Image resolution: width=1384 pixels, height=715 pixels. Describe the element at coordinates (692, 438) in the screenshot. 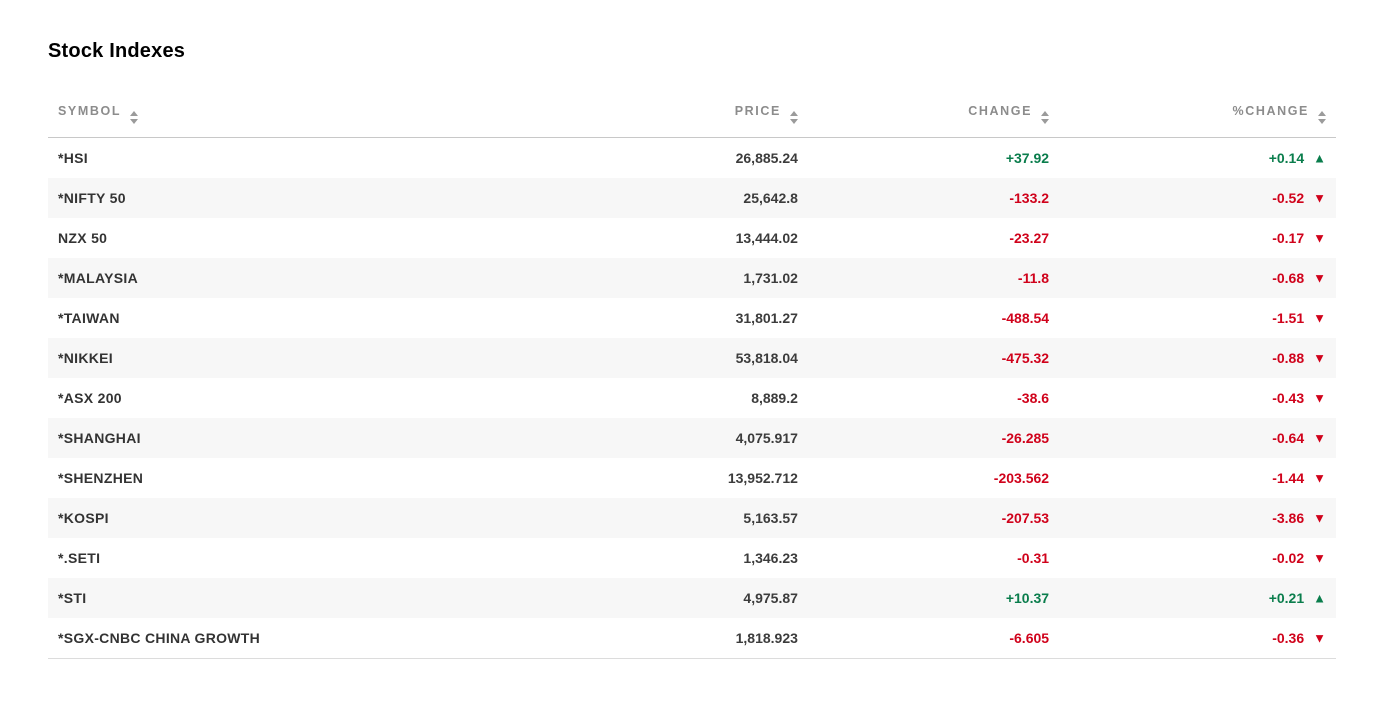

I see `table-row: *SHANGHAI 4,075.917 -26.285 -0.64 ▼` at that location.